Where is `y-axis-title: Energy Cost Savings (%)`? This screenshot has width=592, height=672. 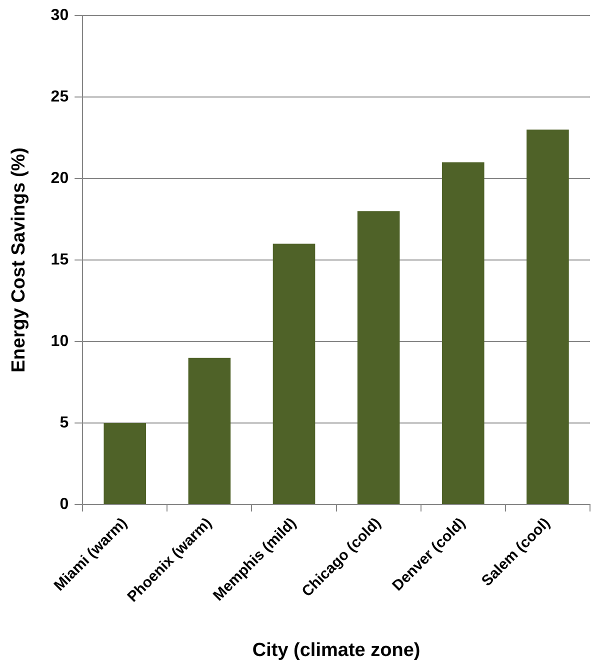
y-axis-title: Energy Cost Savings (%) is located at coordinates (19, 260).